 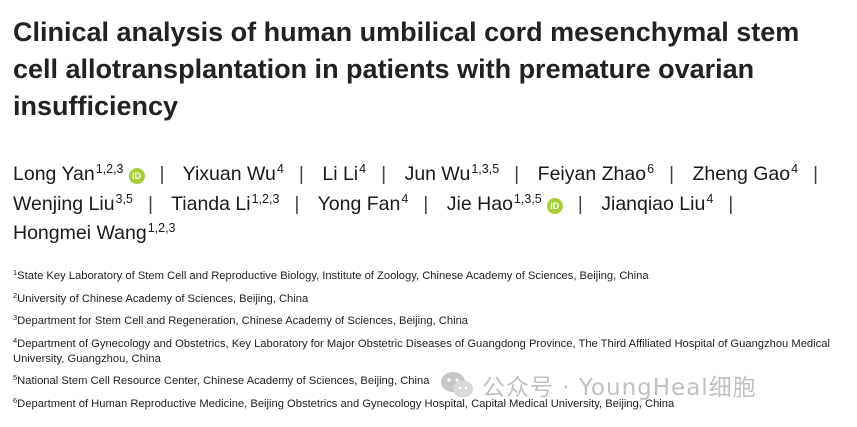 I want to click on author: Tianda Li1,2,3, so click(x=225, y=203).